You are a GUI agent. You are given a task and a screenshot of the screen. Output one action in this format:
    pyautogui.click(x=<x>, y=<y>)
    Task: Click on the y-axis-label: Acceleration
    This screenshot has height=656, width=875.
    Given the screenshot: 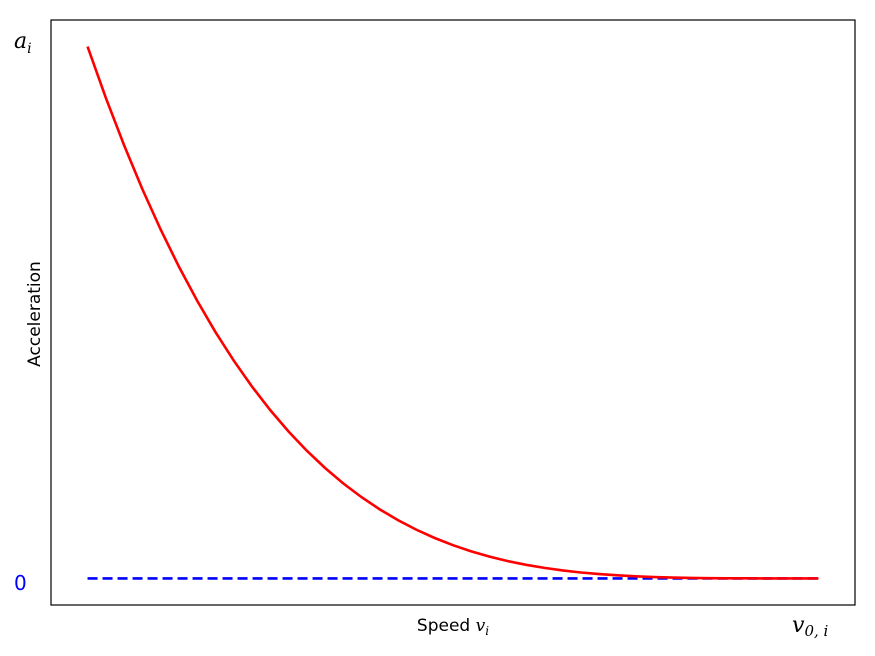 What is the action you would take?
    pyautogui.click(x=35, y=314)
    